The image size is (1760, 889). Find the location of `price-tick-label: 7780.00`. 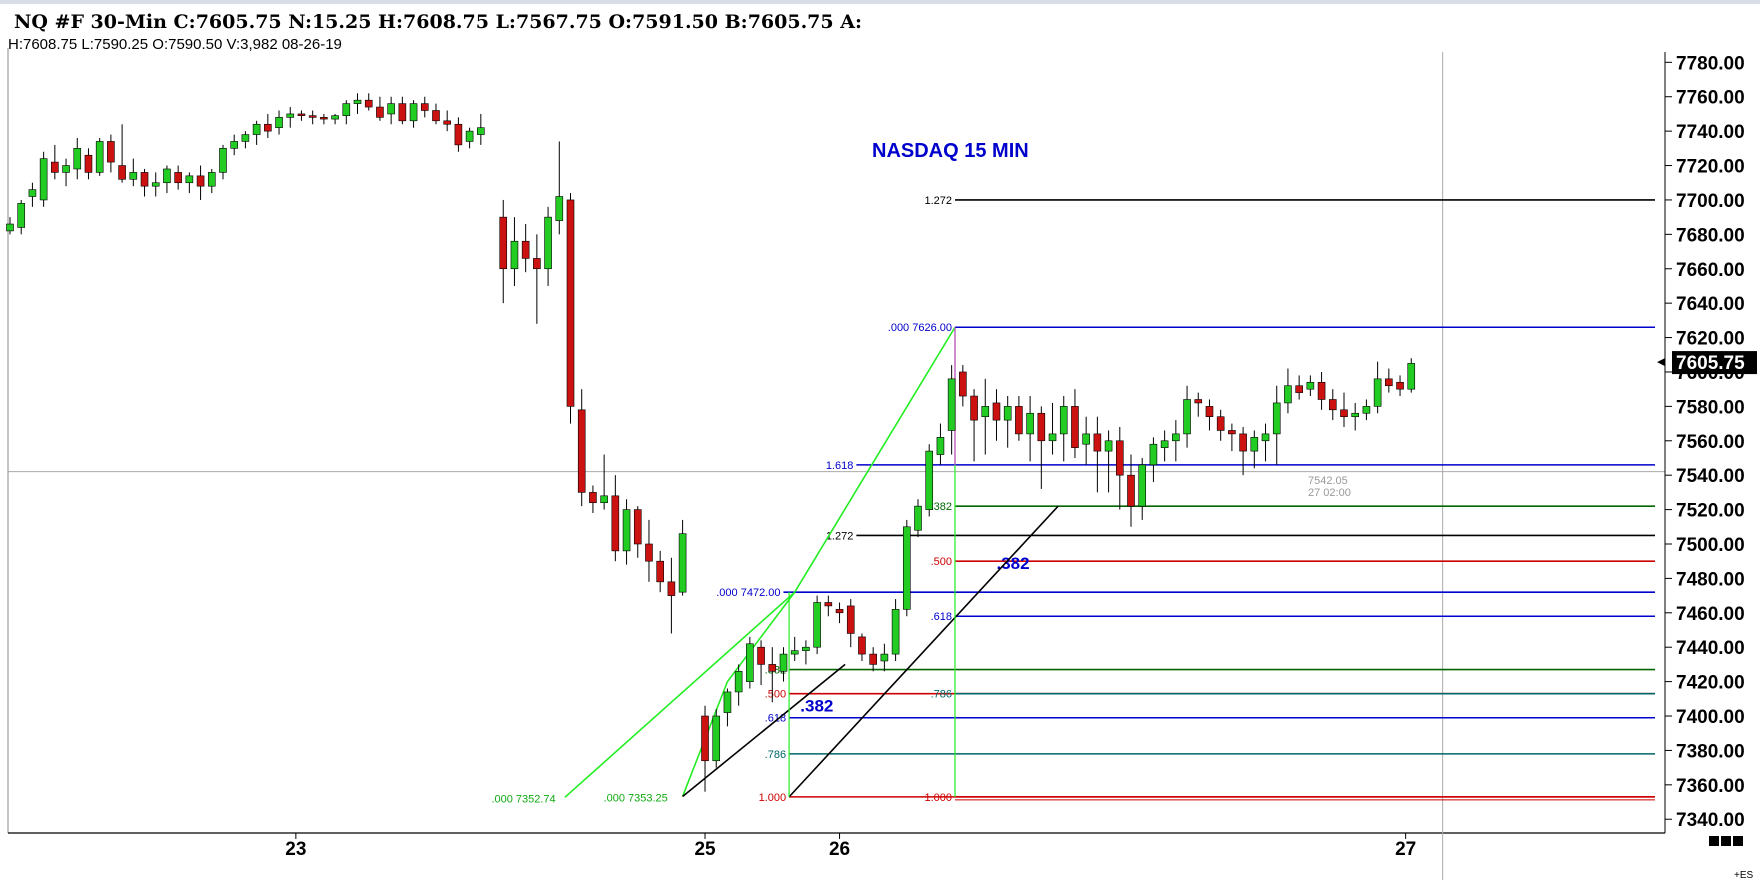

price-tick-label: 7780.00 is located at coordinates (1710, 63).